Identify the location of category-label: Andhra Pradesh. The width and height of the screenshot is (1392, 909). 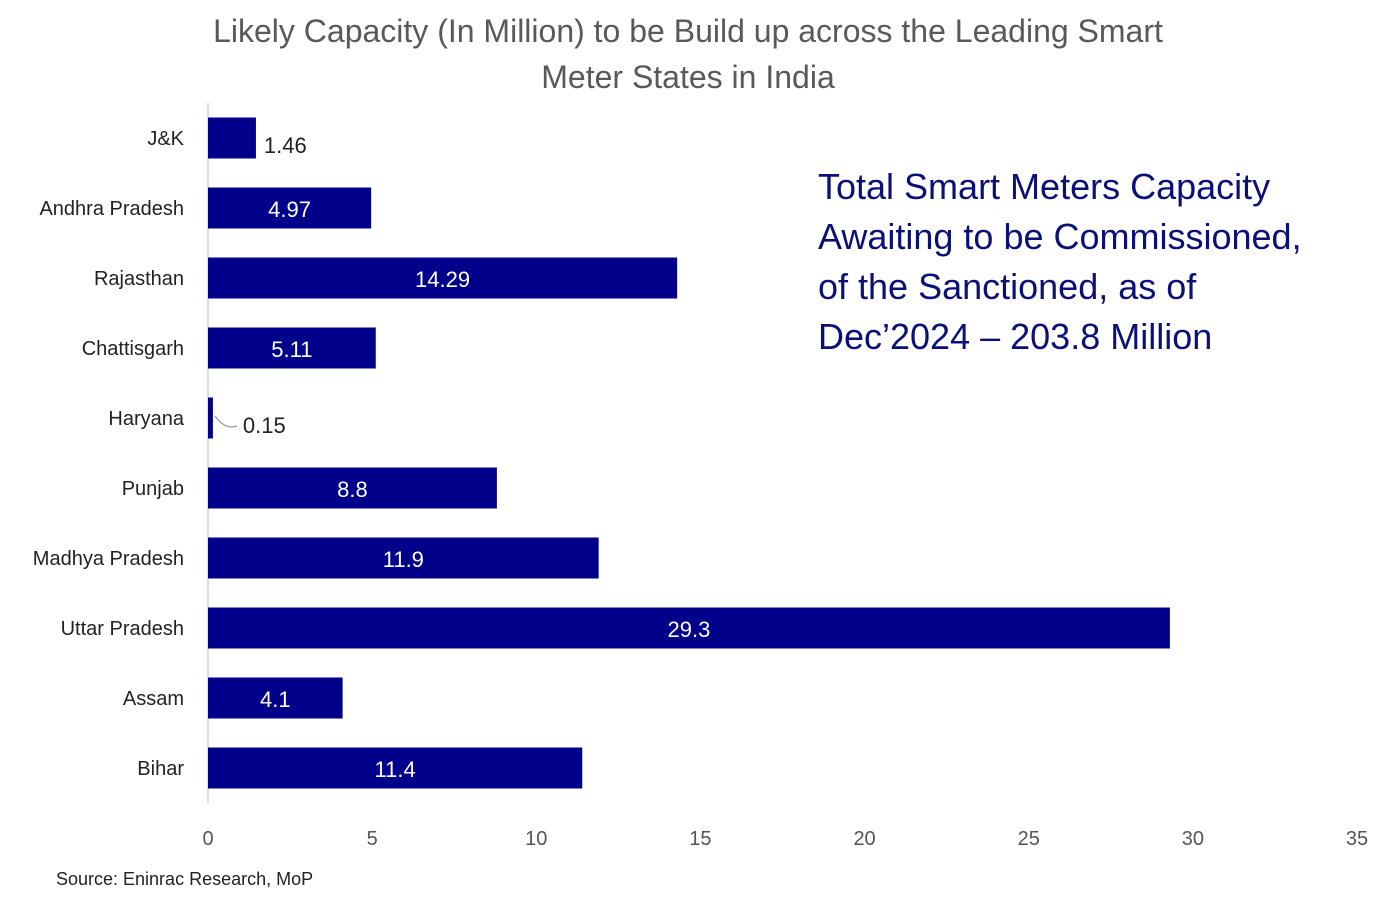
(111, 209).